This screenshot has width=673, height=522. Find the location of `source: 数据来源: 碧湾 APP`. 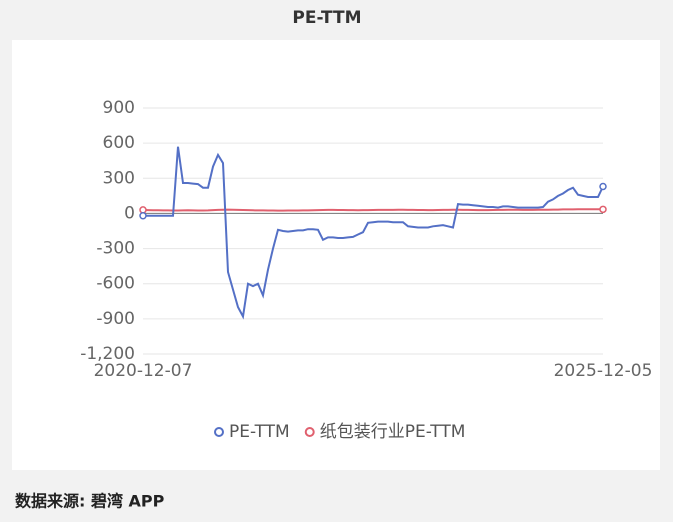

source: 数据来源: 碧湾 APP is located at coordinates (90, 501).